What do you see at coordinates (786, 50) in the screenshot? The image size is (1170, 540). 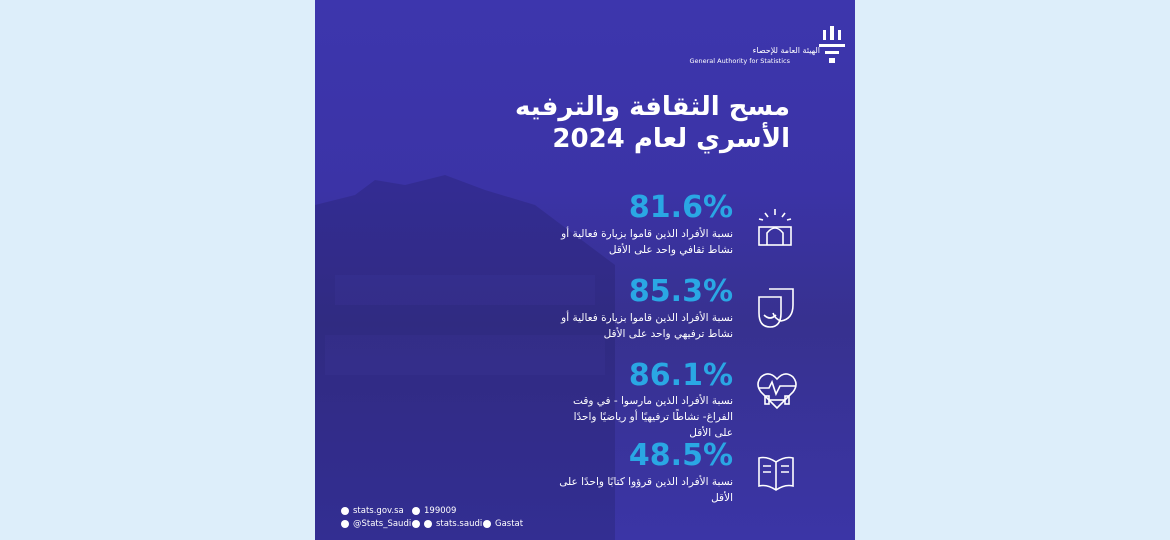 I see `org-name-ar: الهيئة العامة للإحصاء` at bounding box center [786, 50].